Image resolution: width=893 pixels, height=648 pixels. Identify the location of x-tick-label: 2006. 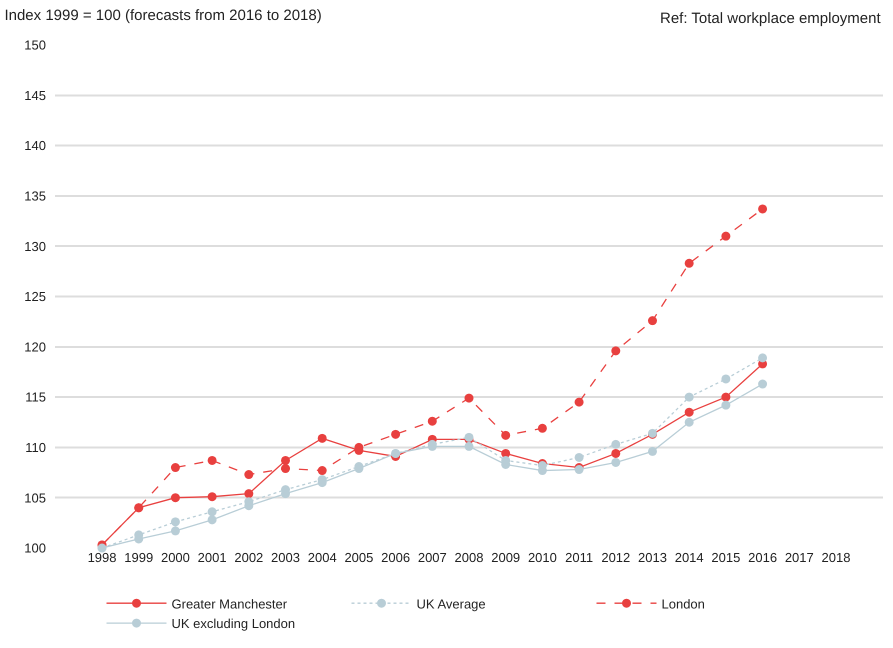
(395, 557).